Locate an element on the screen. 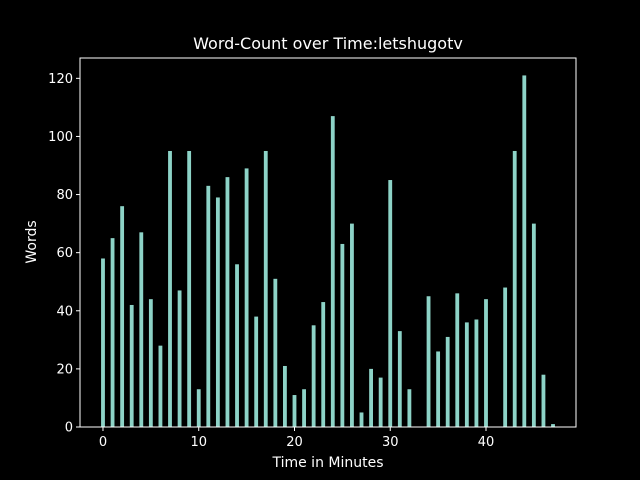 This screenshot has width=640, height=480. x-axis-ticks: 0 10 20 30 40 is located at coordinates (296, 438).